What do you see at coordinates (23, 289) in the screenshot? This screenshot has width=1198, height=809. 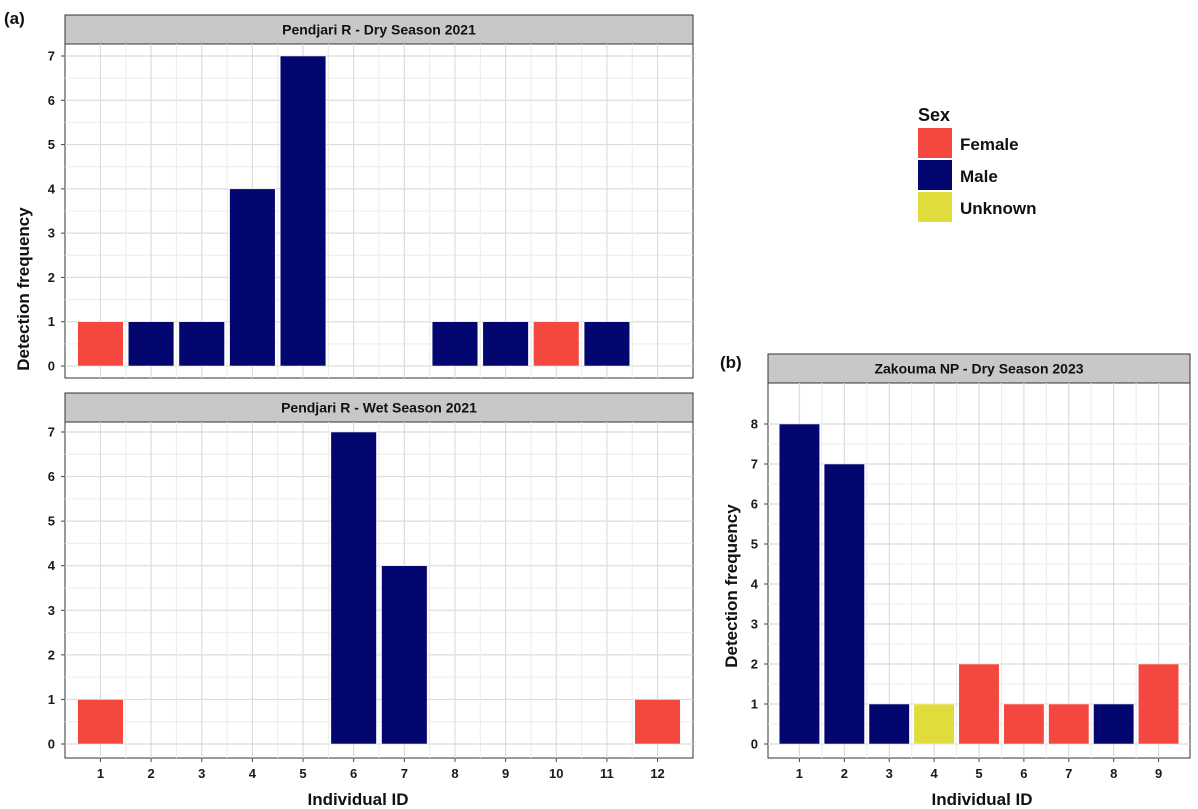 I see `panel-a-ylabel: Detection frequency` at bounding box center [23, 289].